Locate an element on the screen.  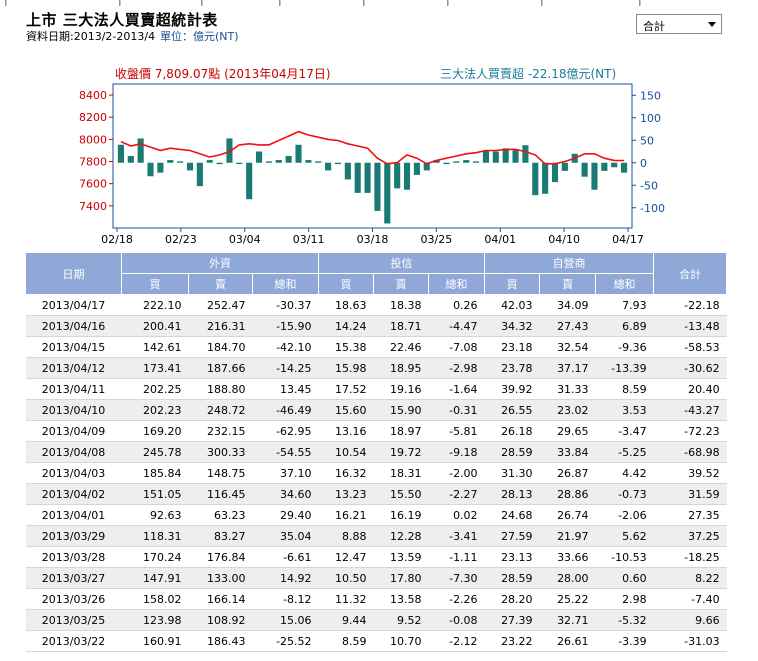
left-tick-label: 7800 is located at coordinates (93, 162).